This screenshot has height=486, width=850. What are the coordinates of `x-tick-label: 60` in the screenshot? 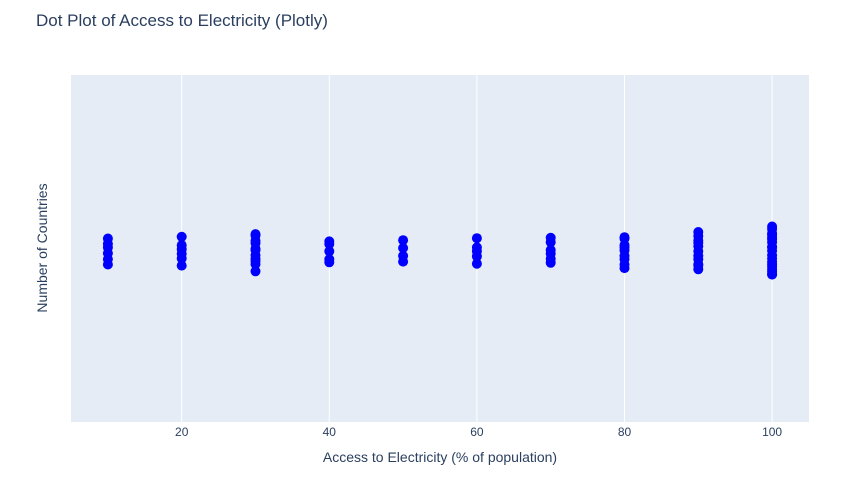 It's located at (477, 432).